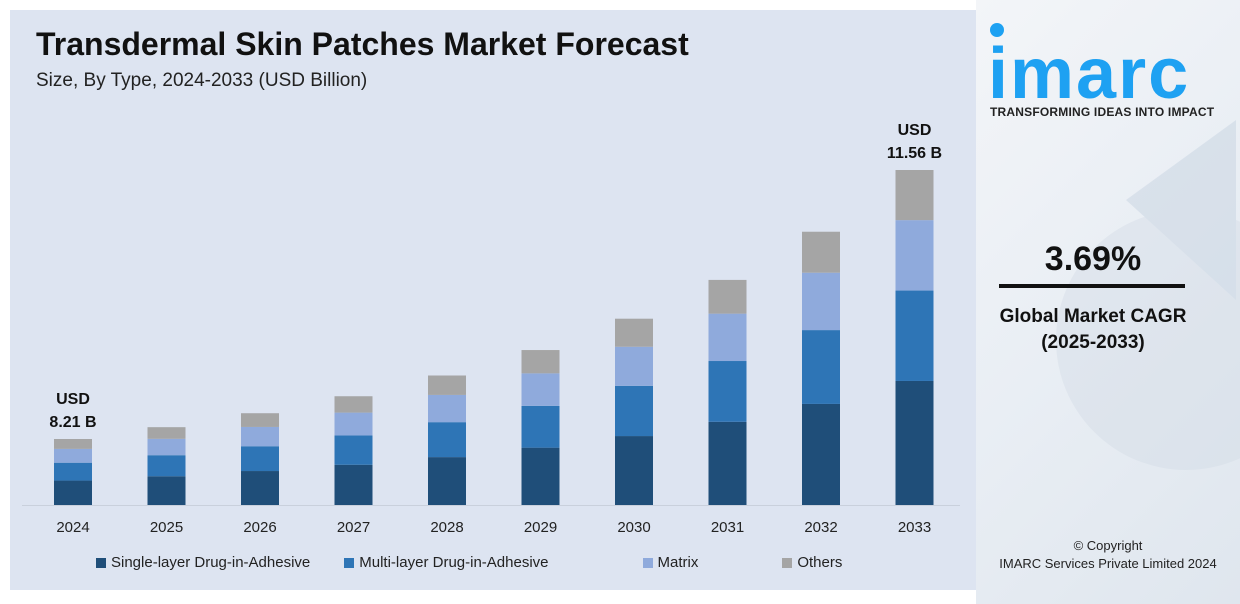 This screenshot has width=1240, height=604. What do you see at coordinates (1092, 286) in the screenshot?
I see `cagr-divider` at bounding box center [1092, 286].